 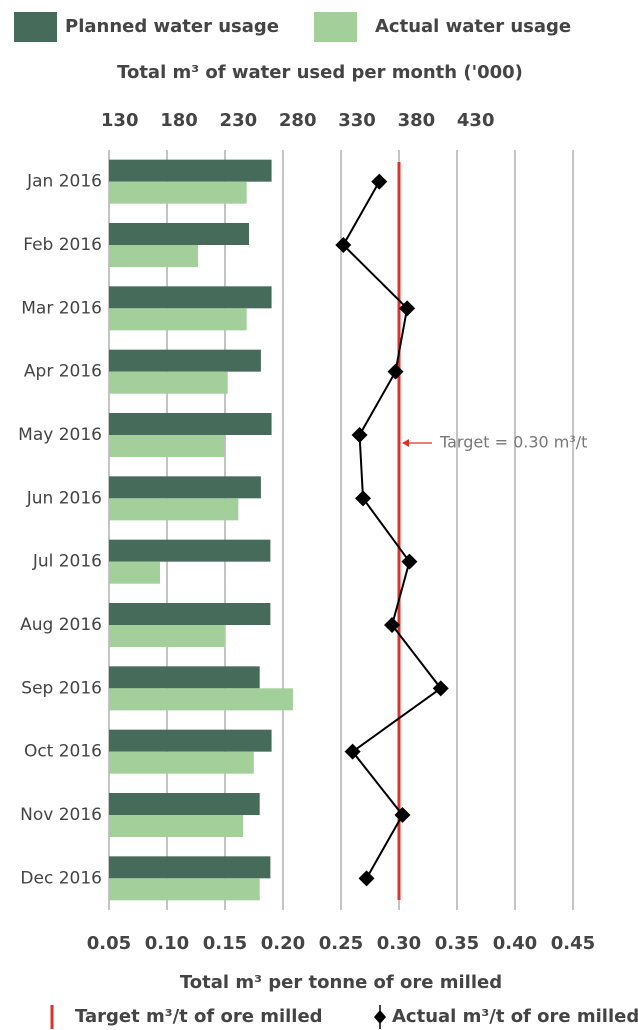 What do you see at coordinates (179, 120) in the screenshot?
I see `x2-tick-label: 180` at bounding box center [179, 120].